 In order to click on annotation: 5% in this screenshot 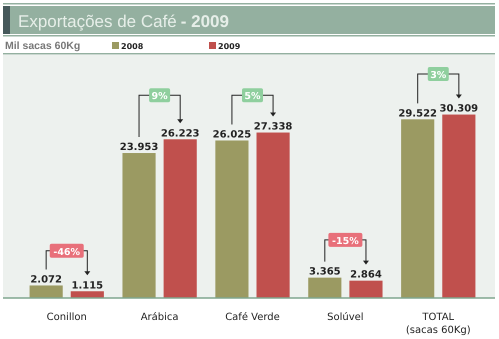, I will do `click(253, 96)`.